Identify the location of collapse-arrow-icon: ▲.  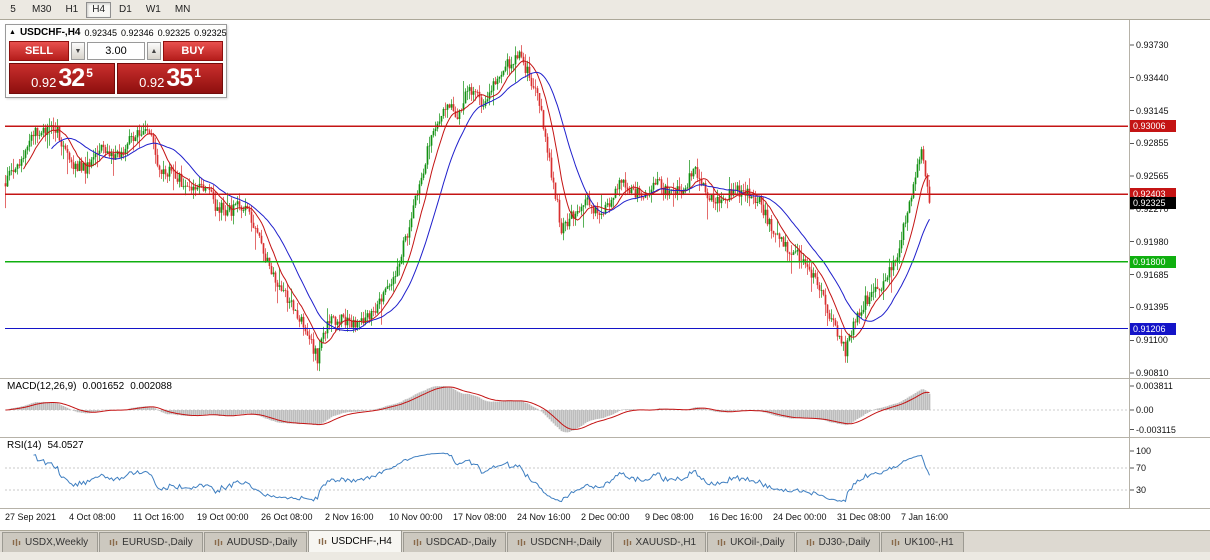
(12, 32).